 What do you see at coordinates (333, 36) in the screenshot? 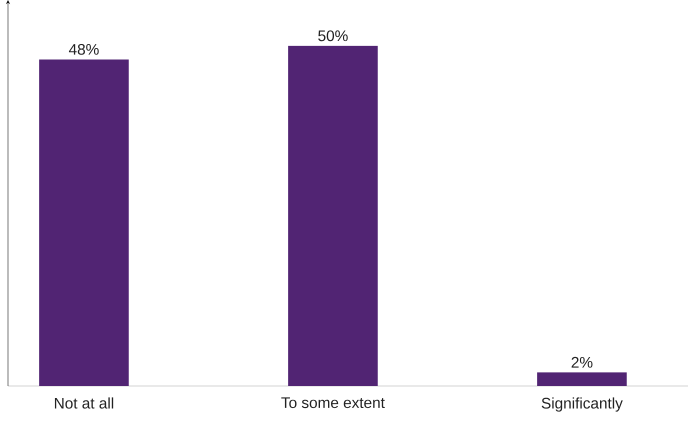
I see `data-label: 50%` at bounding box center [333, 36].